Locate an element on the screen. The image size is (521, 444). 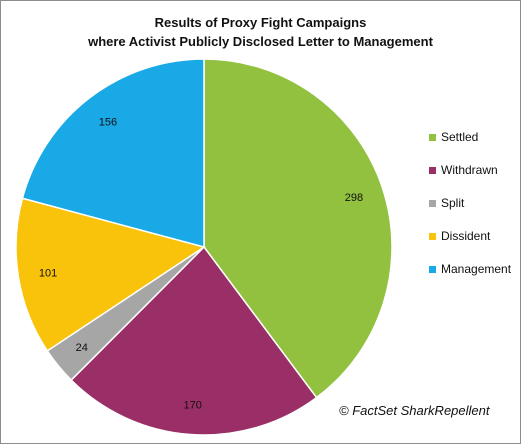
pie-slice-dissident is located at coordinates (110, 274).